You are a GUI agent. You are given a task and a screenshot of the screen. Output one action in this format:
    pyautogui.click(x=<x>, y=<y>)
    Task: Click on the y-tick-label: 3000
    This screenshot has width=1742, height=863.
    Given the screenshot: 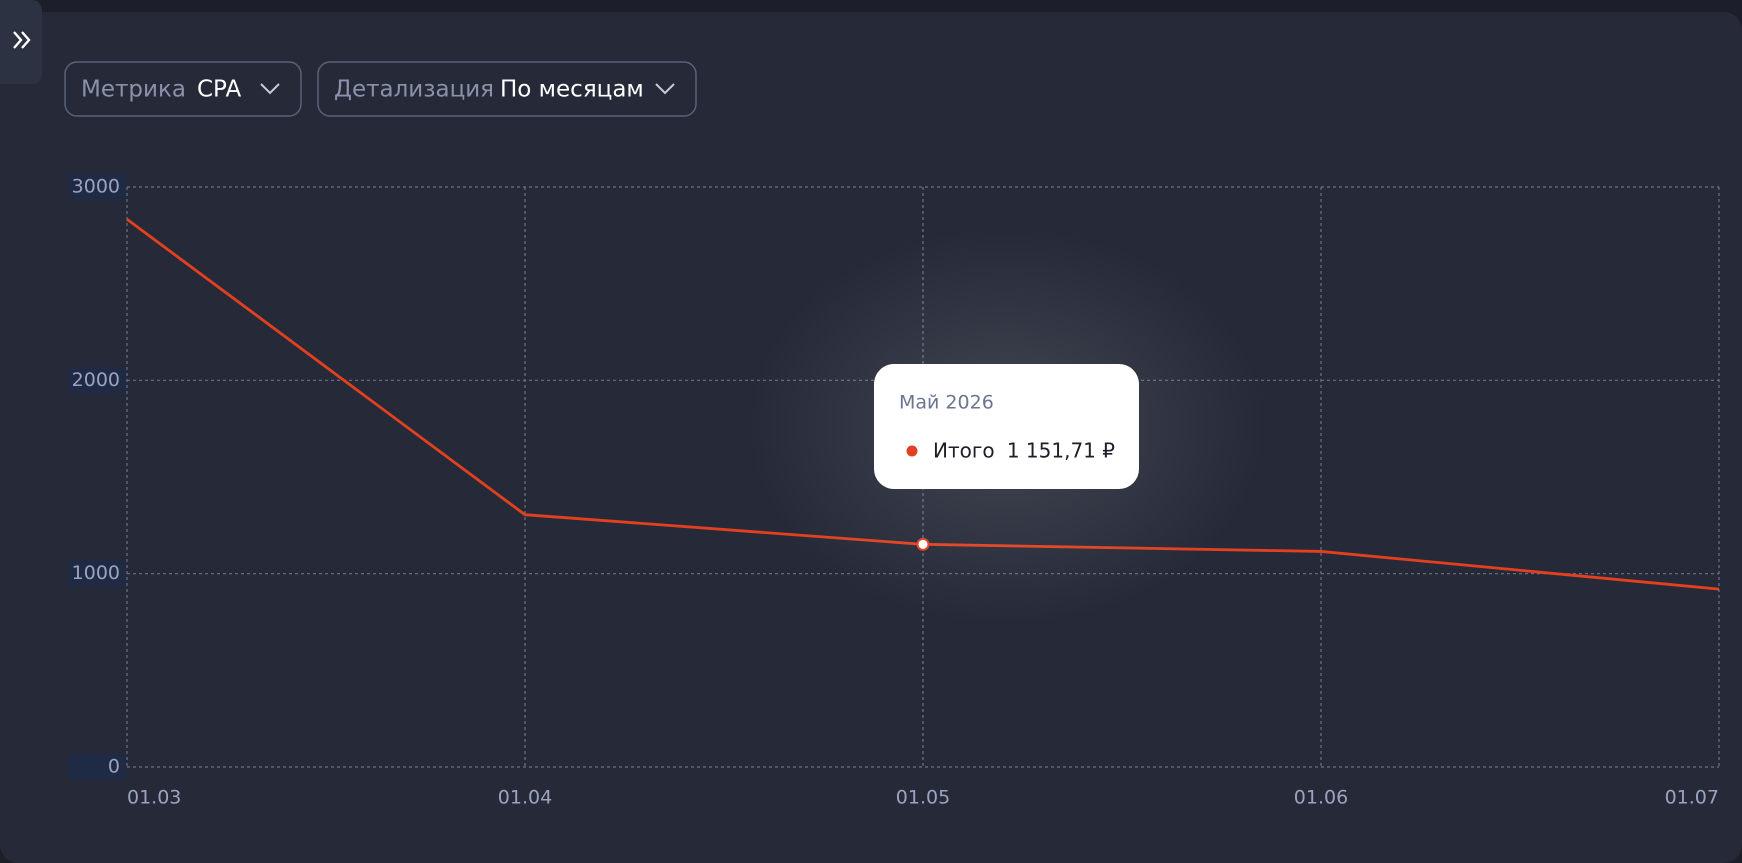 What is the action you would take?
    pyautogui.click(x=96, y=187)
    